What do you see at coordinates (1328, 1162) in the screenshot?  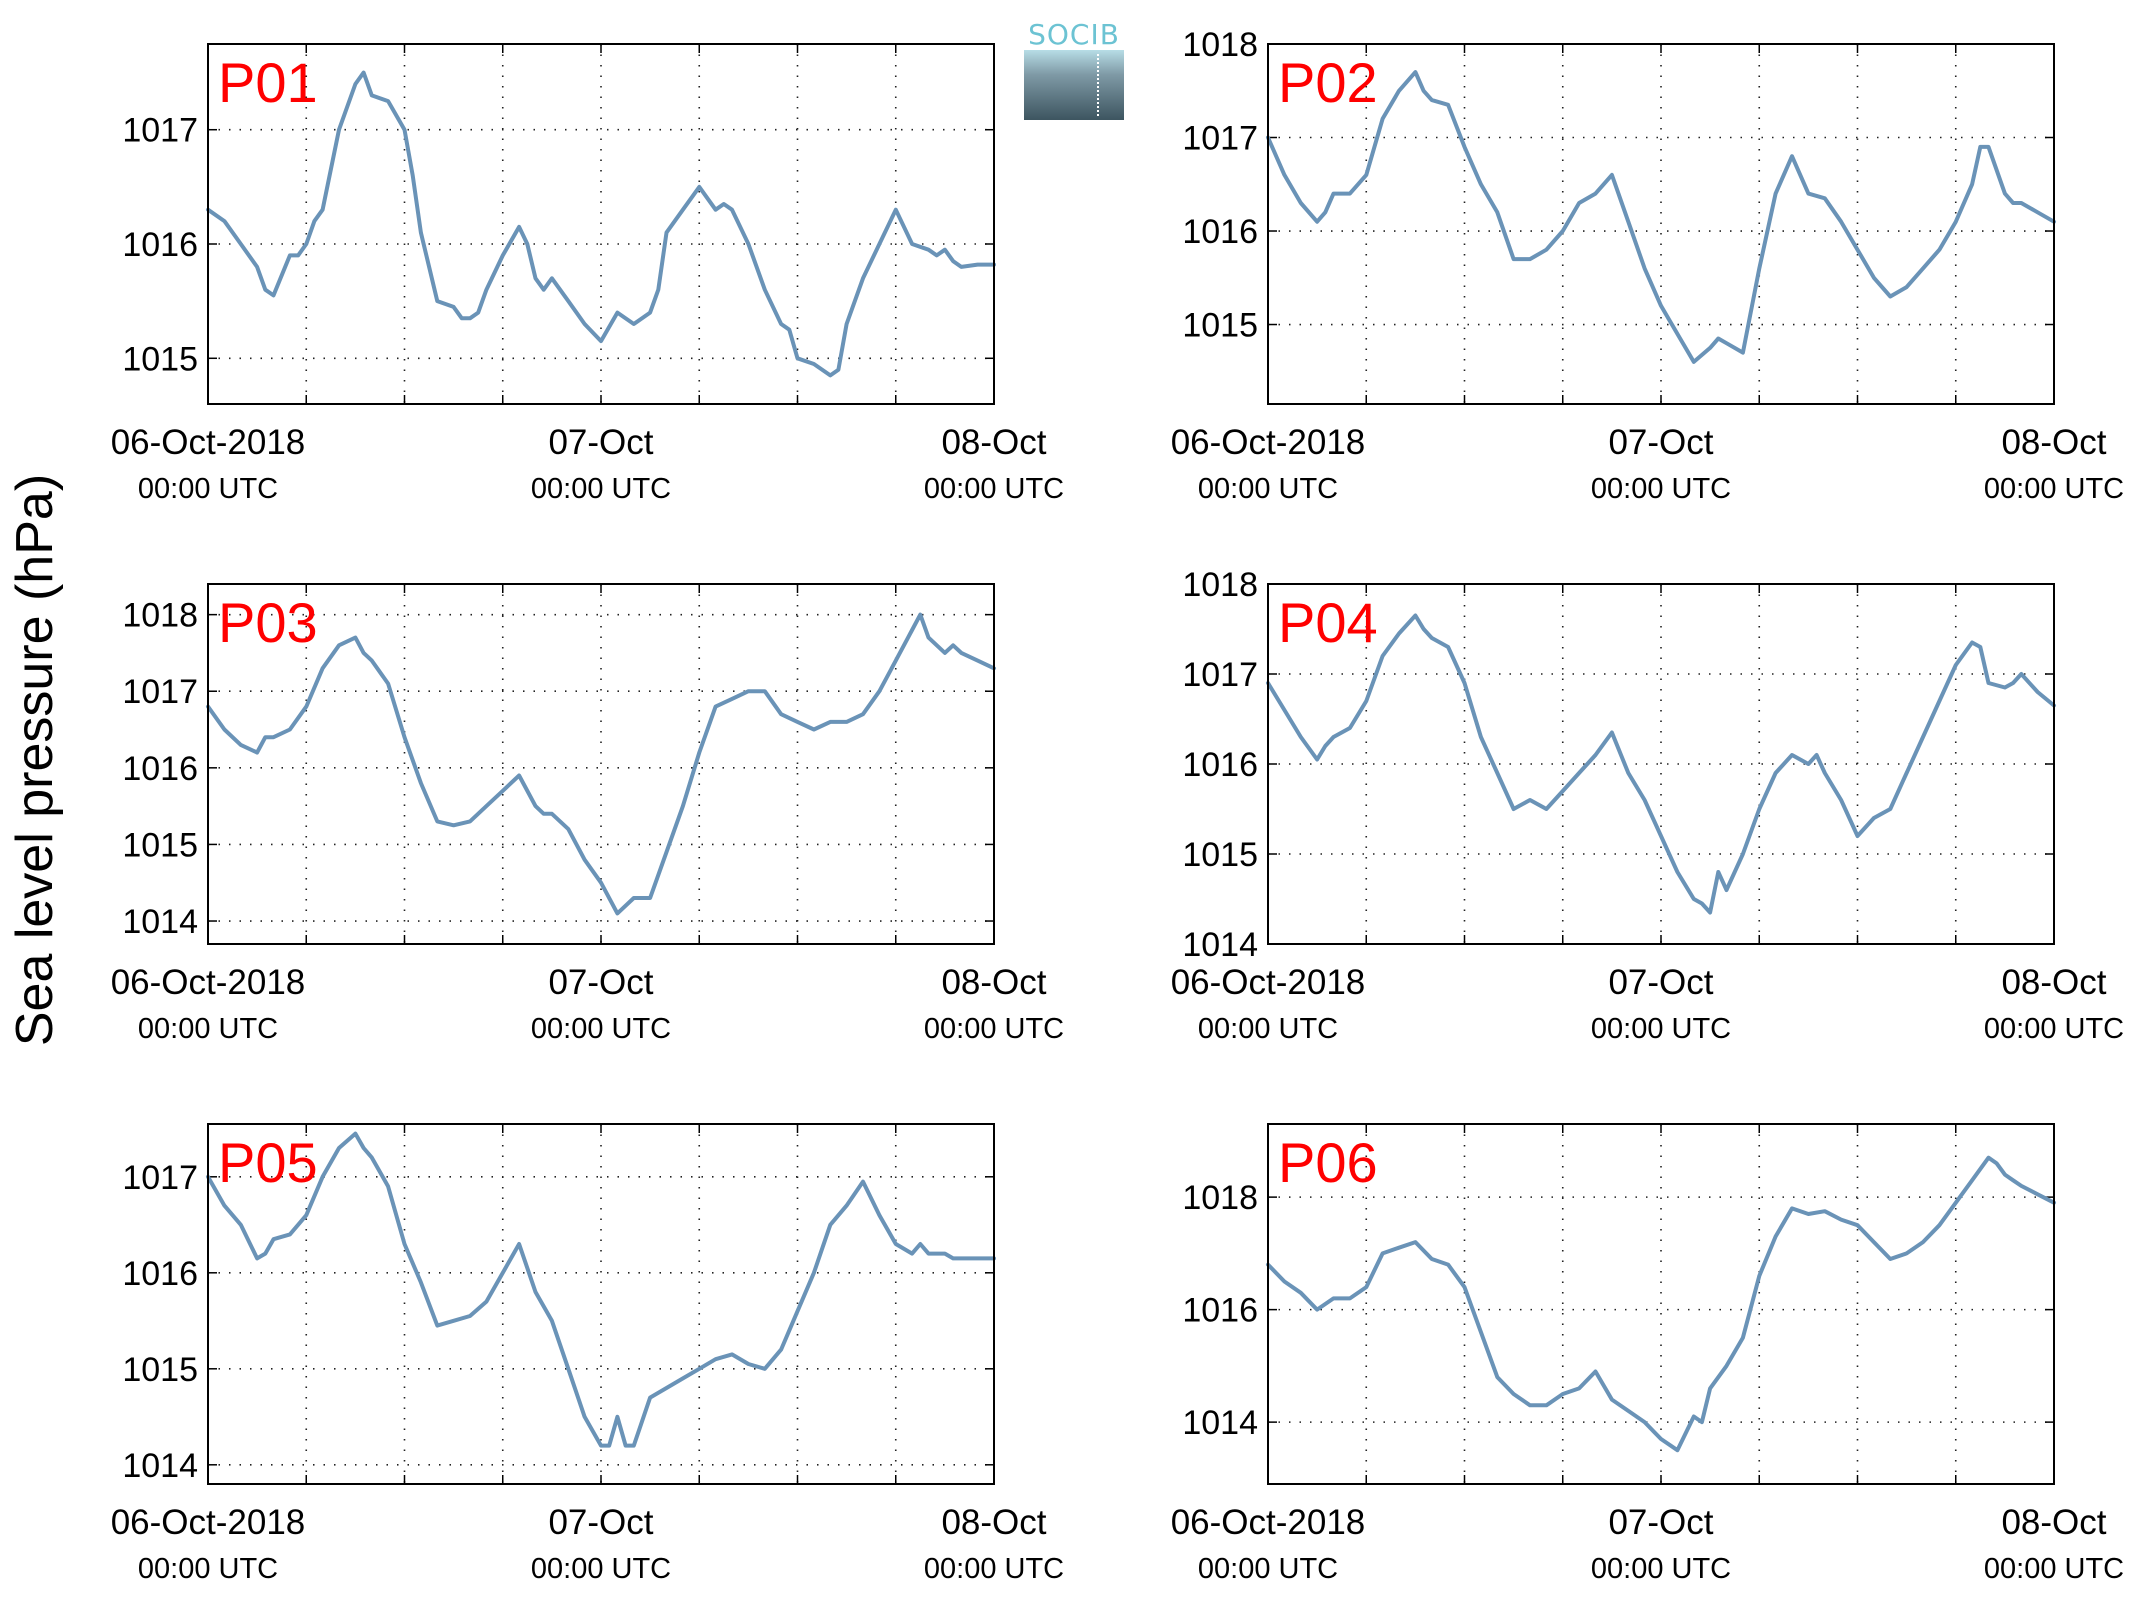 I see `panel-label-p06: P06` at bounding box center [1328, 1162].